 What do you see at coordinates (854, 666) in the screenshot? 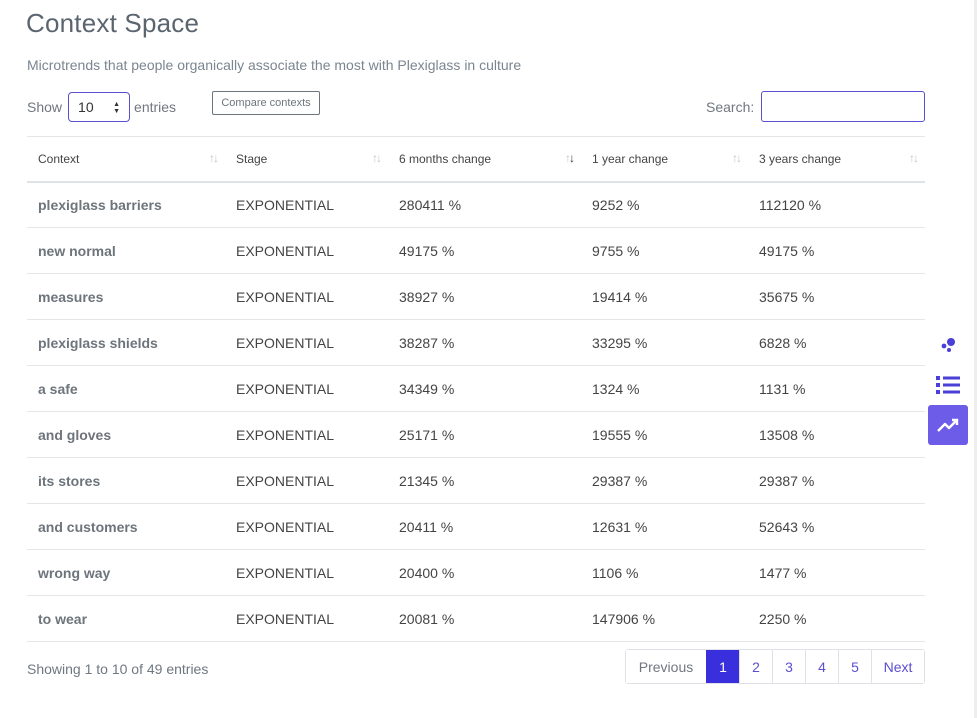
I see `page-5-button: 5` at bounding box center [854, 666].